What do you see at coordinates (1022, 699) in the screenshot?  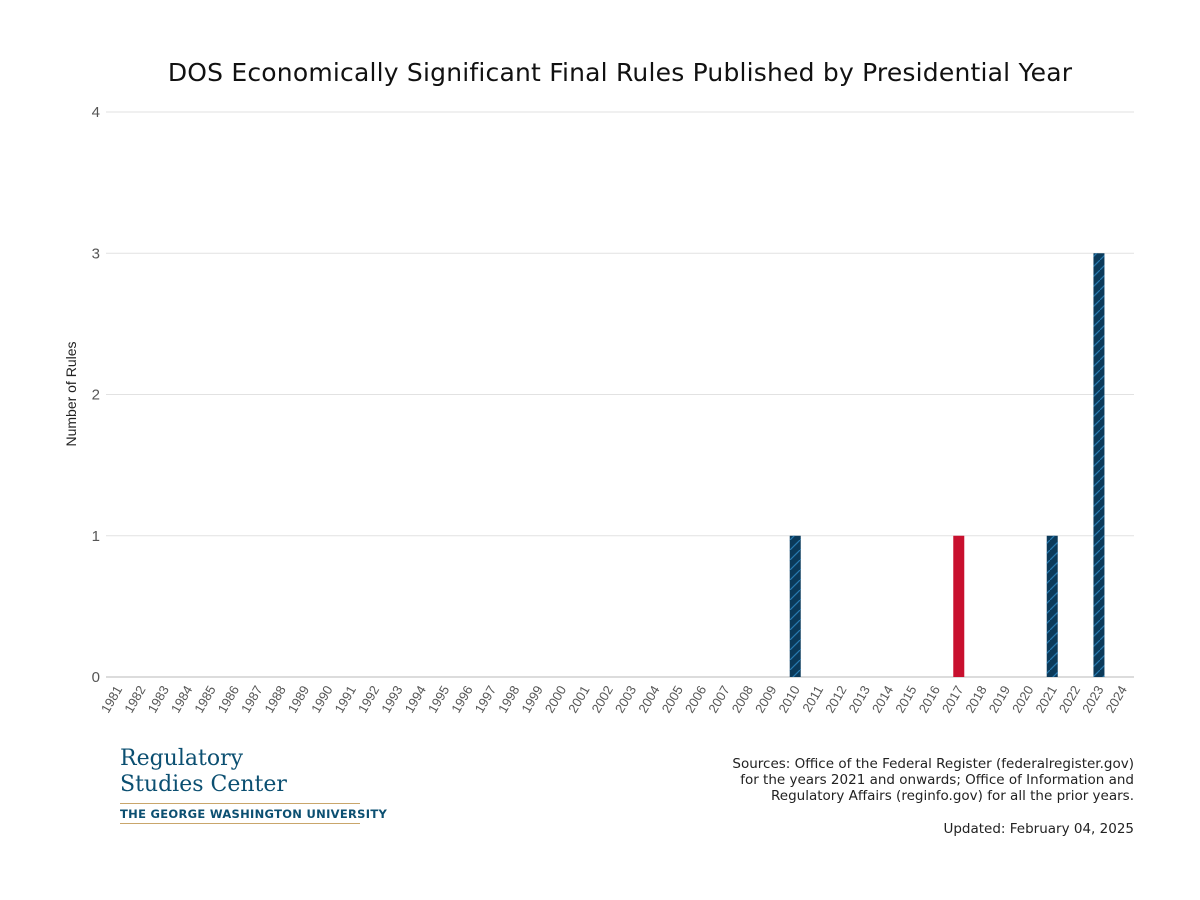 I see `x-tick-label: 2020` at bounding box center [1022, 699].